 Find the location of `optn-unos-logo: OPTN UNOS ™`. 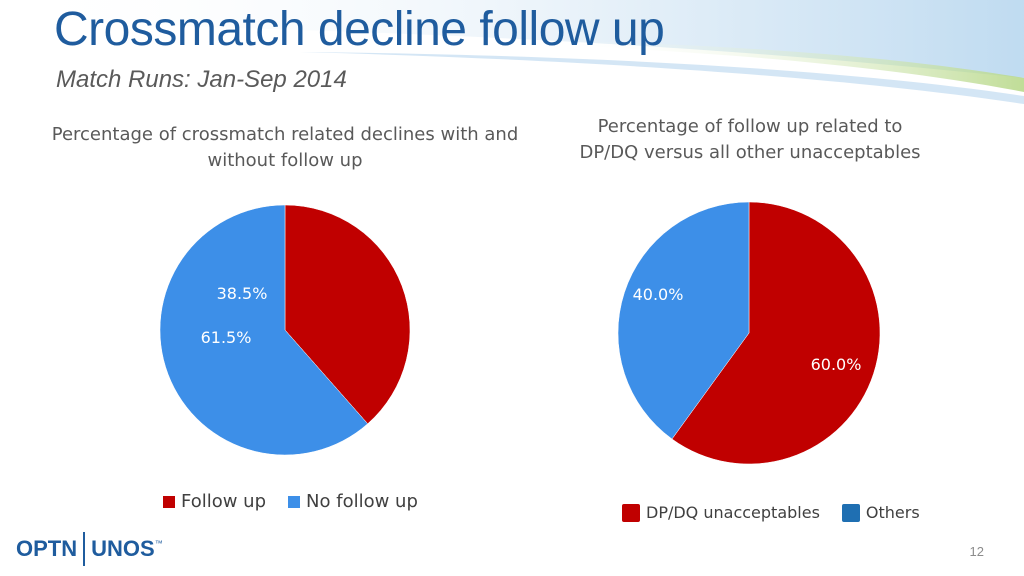

optn-unos-logo: OPTN UNOS ™ is located at coordinates (89, 549).